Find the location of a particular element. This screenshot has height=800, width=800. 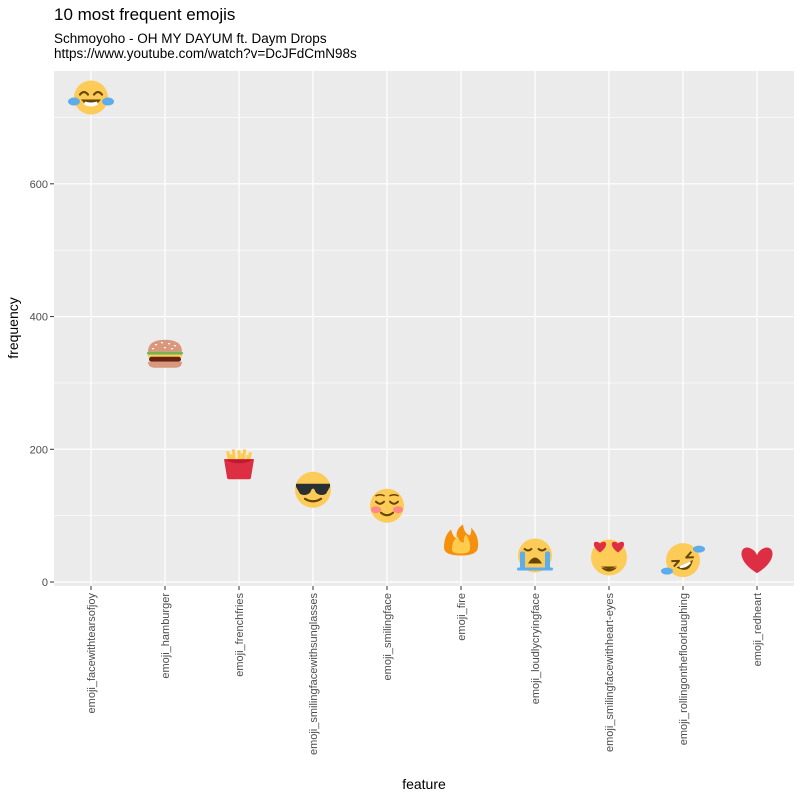

hamburger-icon is located at coordinates (165, 353).